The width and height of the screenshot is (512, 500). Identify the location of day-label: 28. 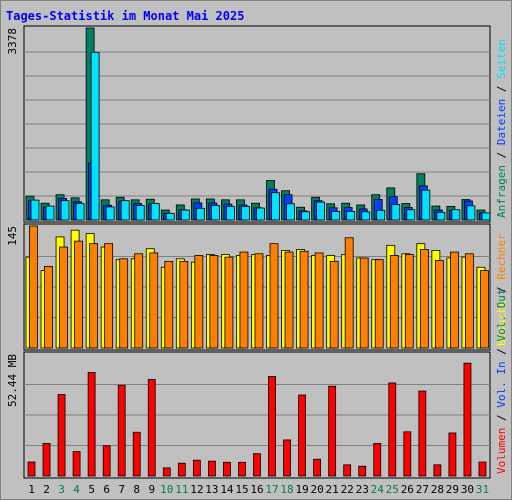
(437, 489).